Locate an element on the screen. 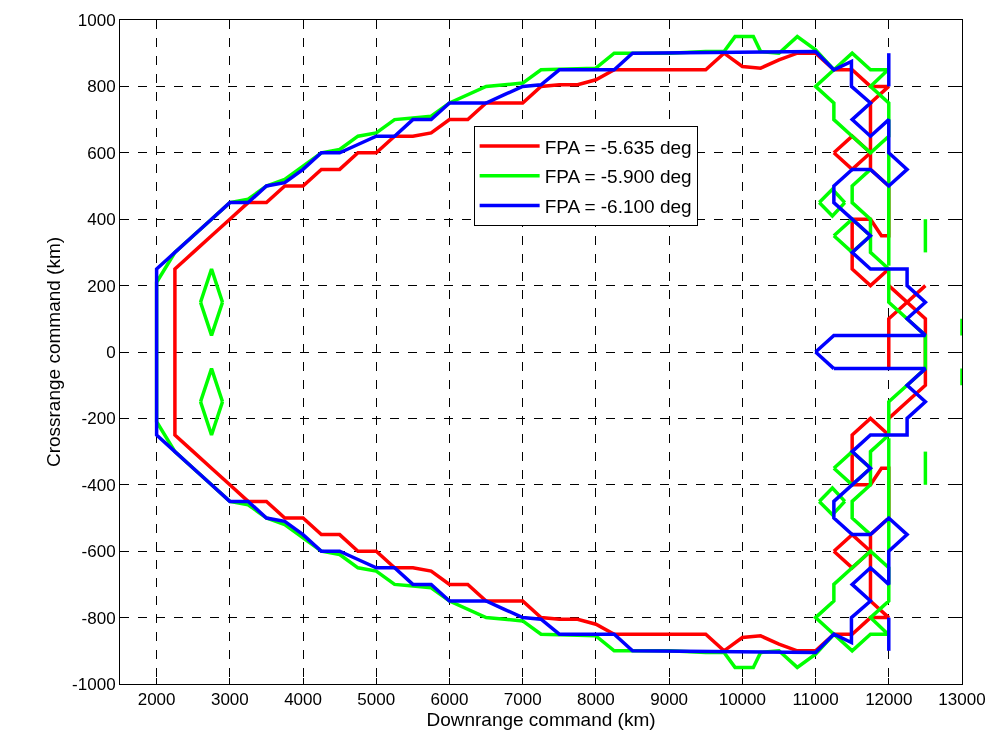  legend-label: FPA = -5.635 deg is located at coordinates (618, 147).